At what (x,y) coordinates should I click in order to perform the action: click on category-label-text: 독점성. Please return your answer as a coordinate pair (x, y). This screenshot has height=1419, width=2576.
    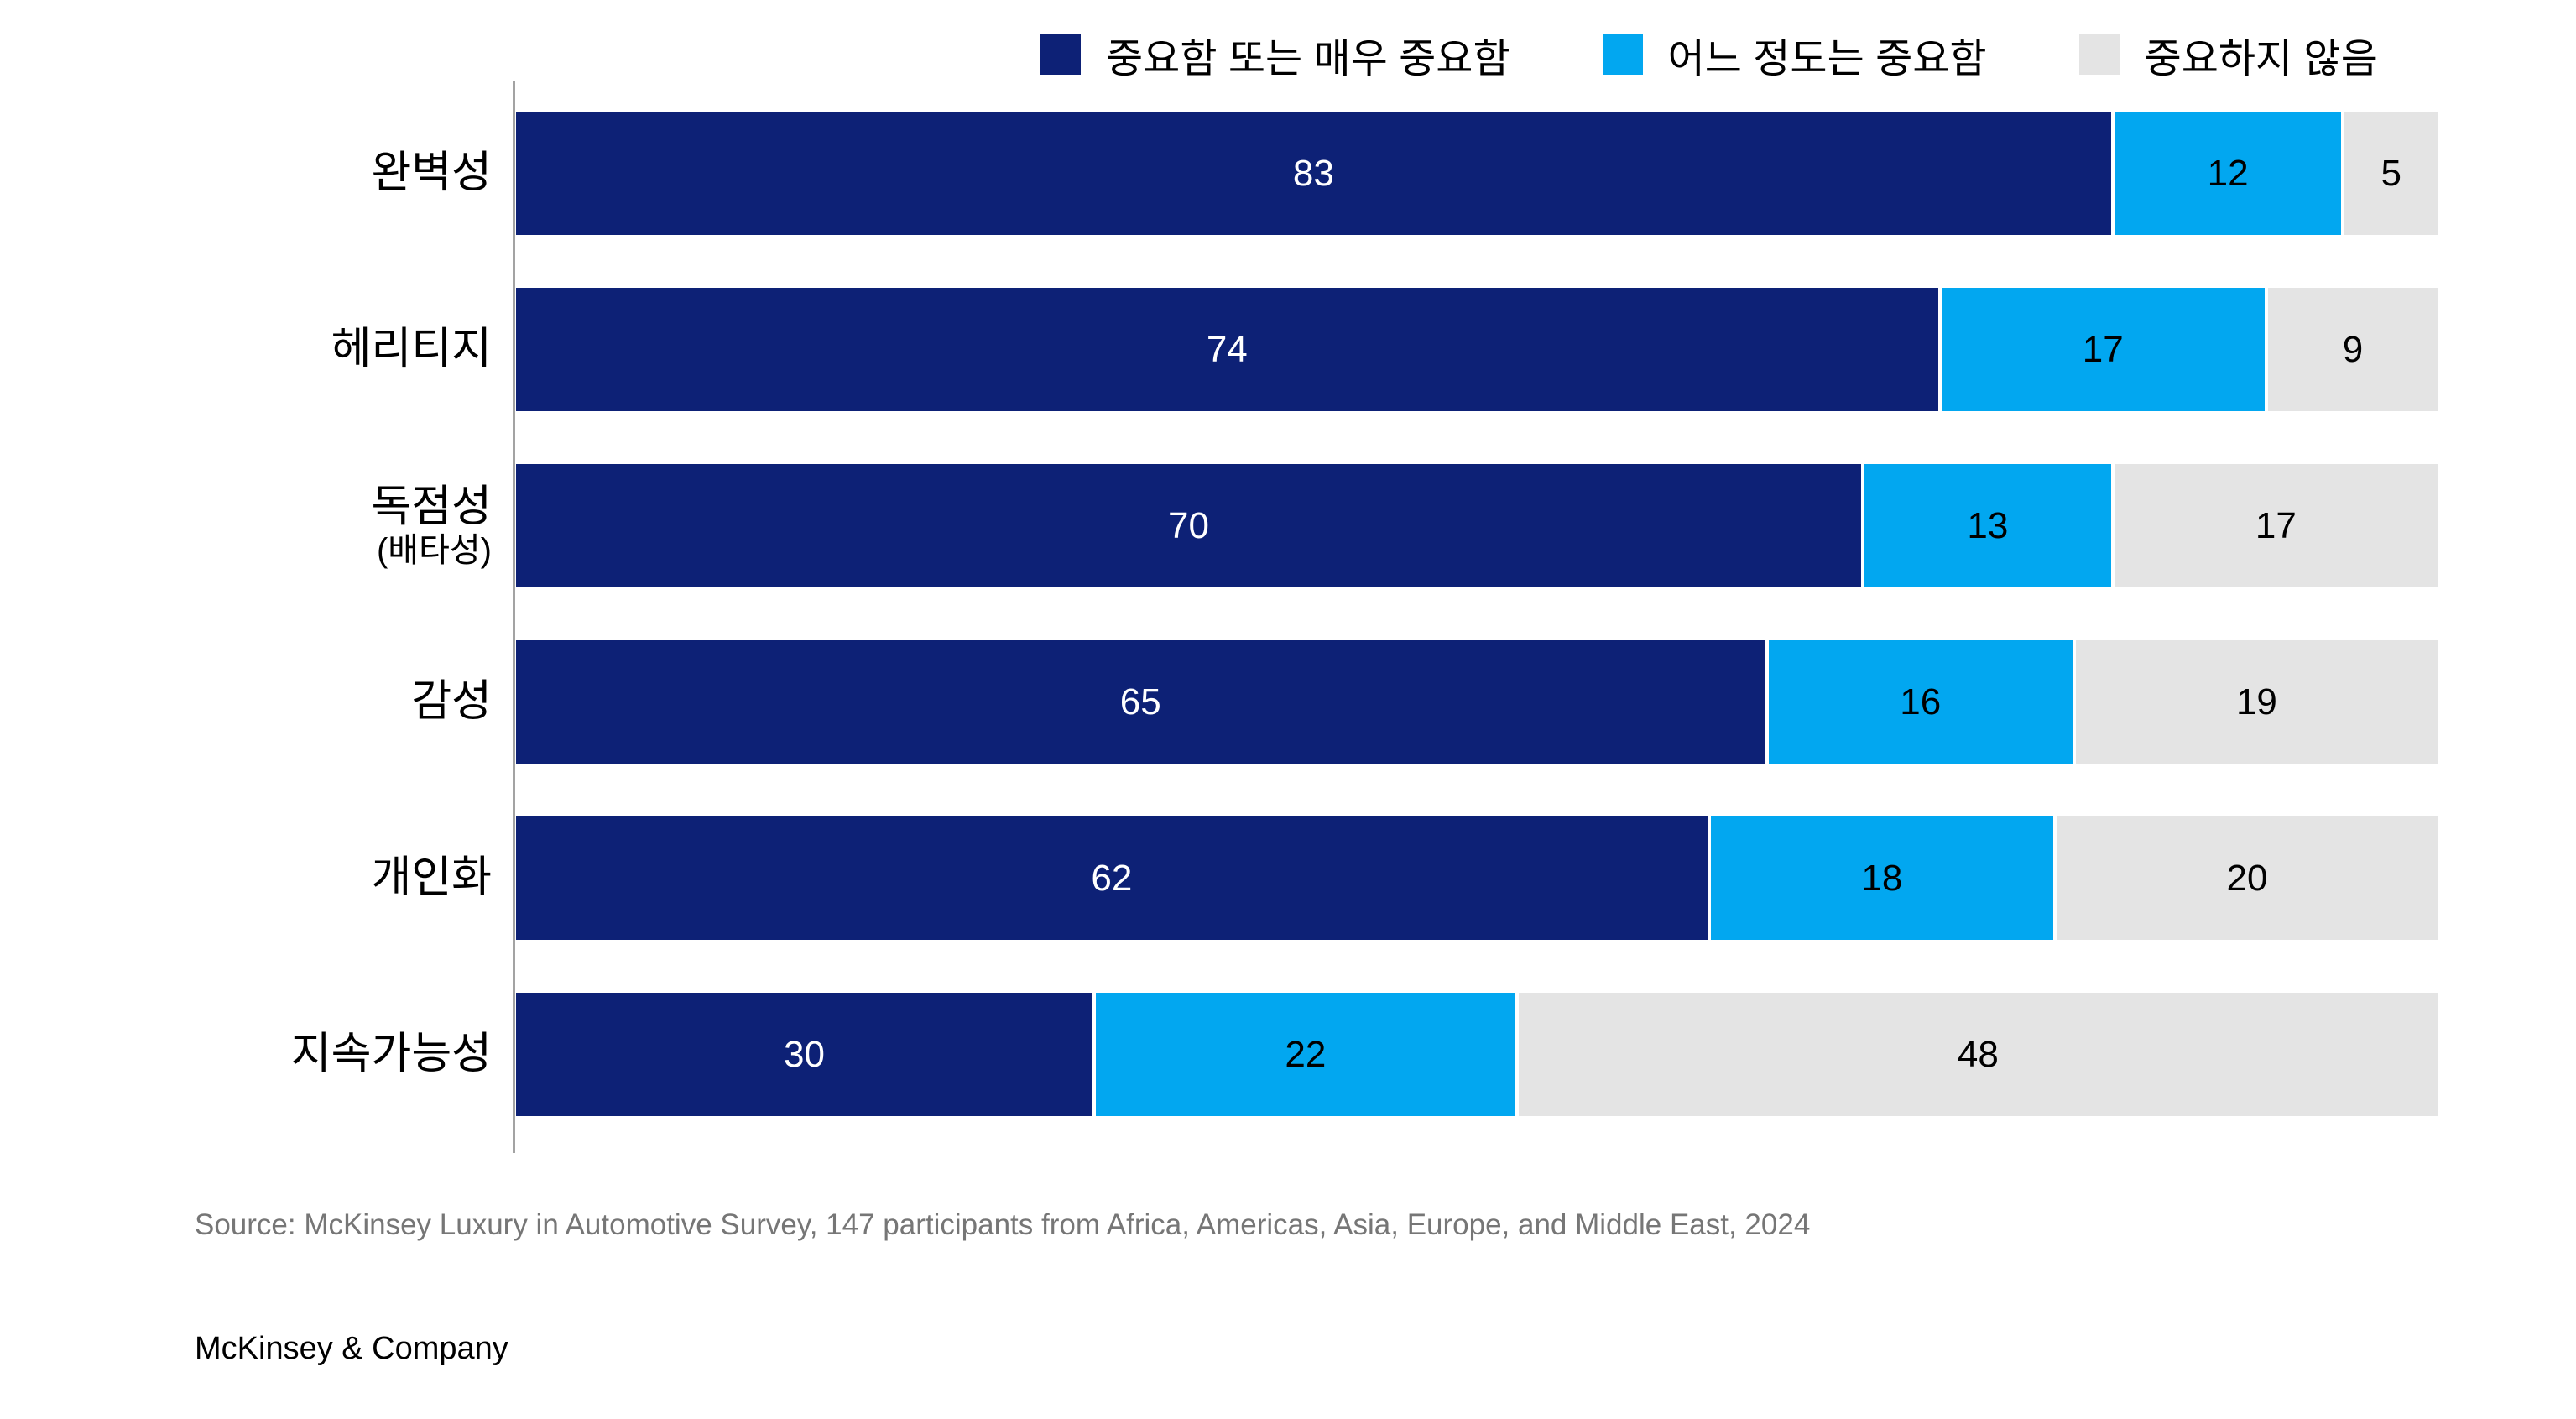
    Looking at the image, I should click on (431, 508).